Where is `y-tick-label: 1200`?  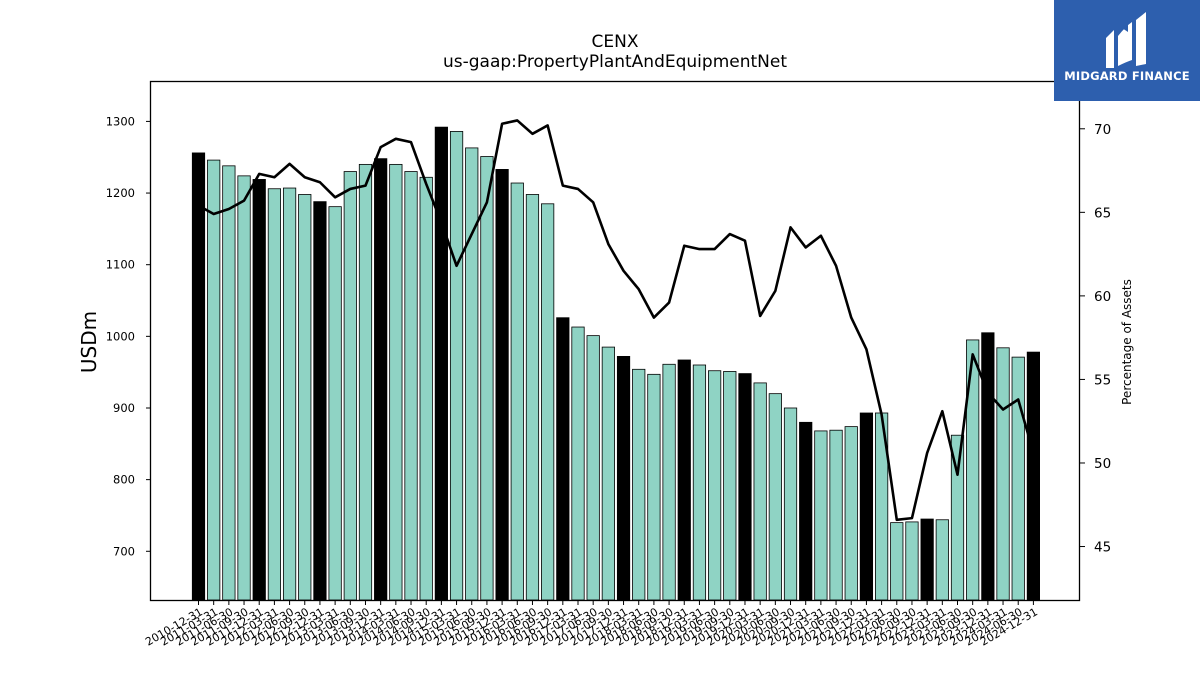 y-tick-label: 1200 is located at coordinates (120, 193).